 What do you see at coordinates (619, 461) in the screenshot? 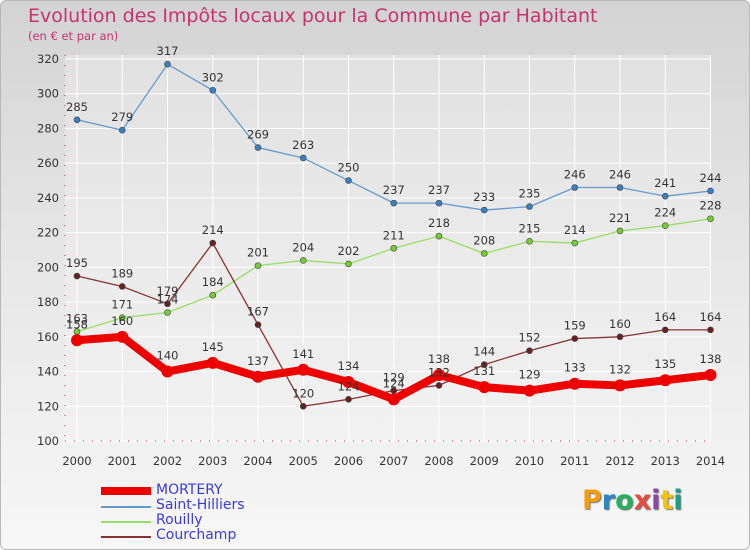
I see `x-tick-label-2012: 2012` at bounding box center [619, 461].